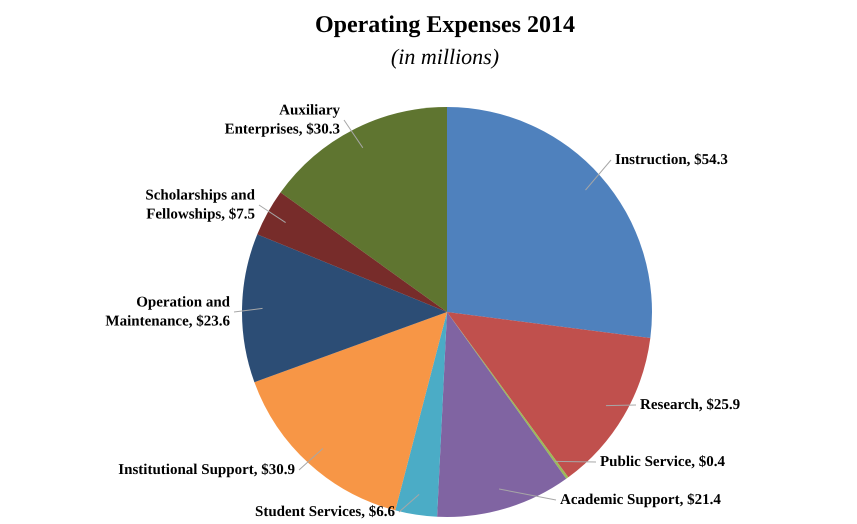 The height and width of the screenshot is (524, 857). What do you see at coordinates (206, 470) in the screenshot?
I see `slice-label: Institutional Support, $30.9` at bounding box center [206, 470].